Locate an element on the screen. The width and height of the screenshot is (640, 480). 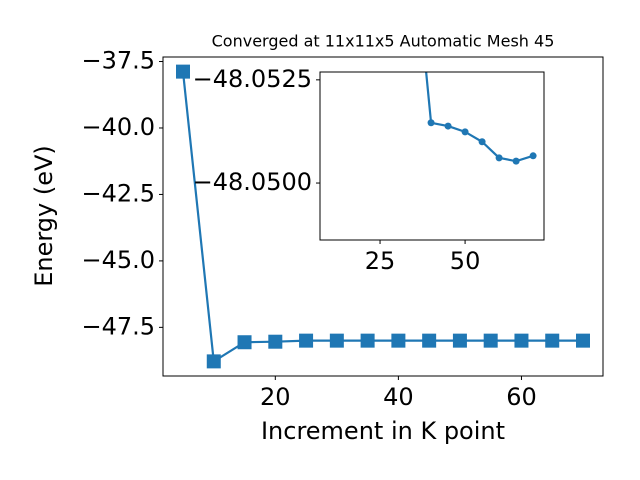
y-tick-label: −40.0 is located at coordinates (118, 127).